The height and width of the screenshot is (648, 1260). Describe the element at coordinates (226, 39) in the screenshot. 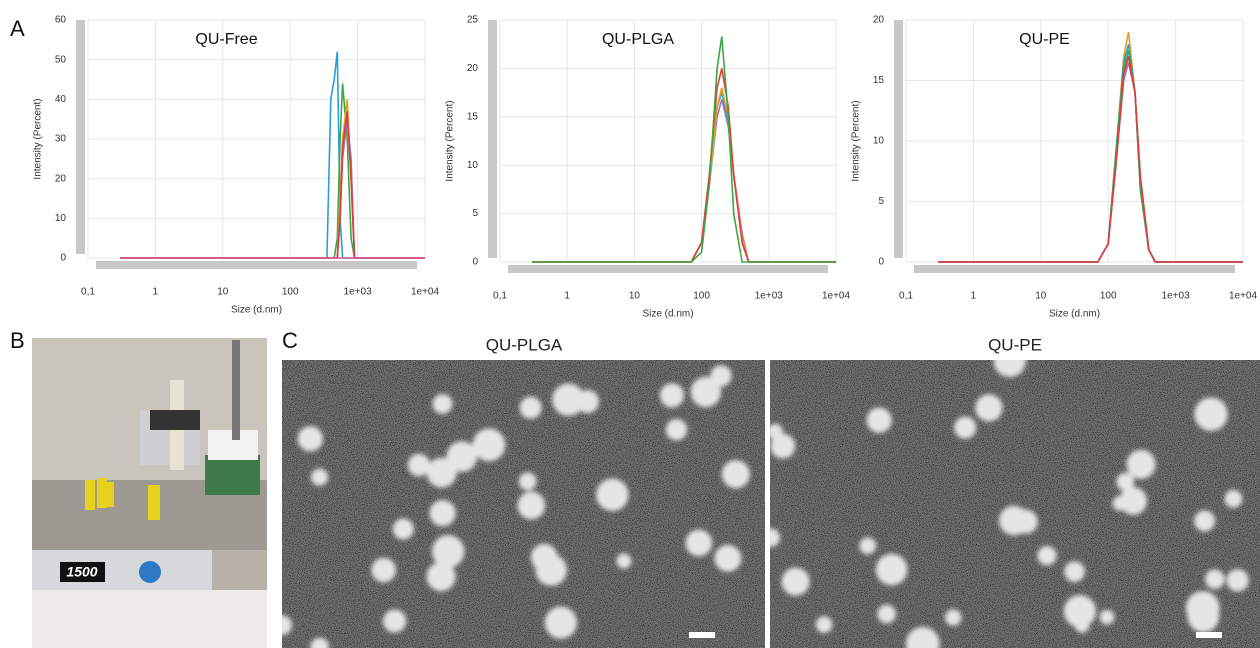

I see `chart-title: QU-Free` at that location.